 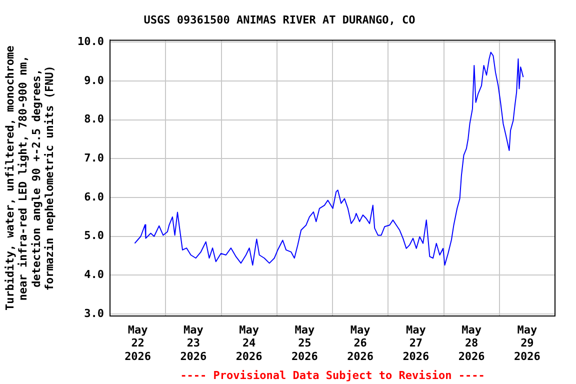 I want to click on text: ---- Provisional Data Subject to Revision ----, so click(x=332, y=375).